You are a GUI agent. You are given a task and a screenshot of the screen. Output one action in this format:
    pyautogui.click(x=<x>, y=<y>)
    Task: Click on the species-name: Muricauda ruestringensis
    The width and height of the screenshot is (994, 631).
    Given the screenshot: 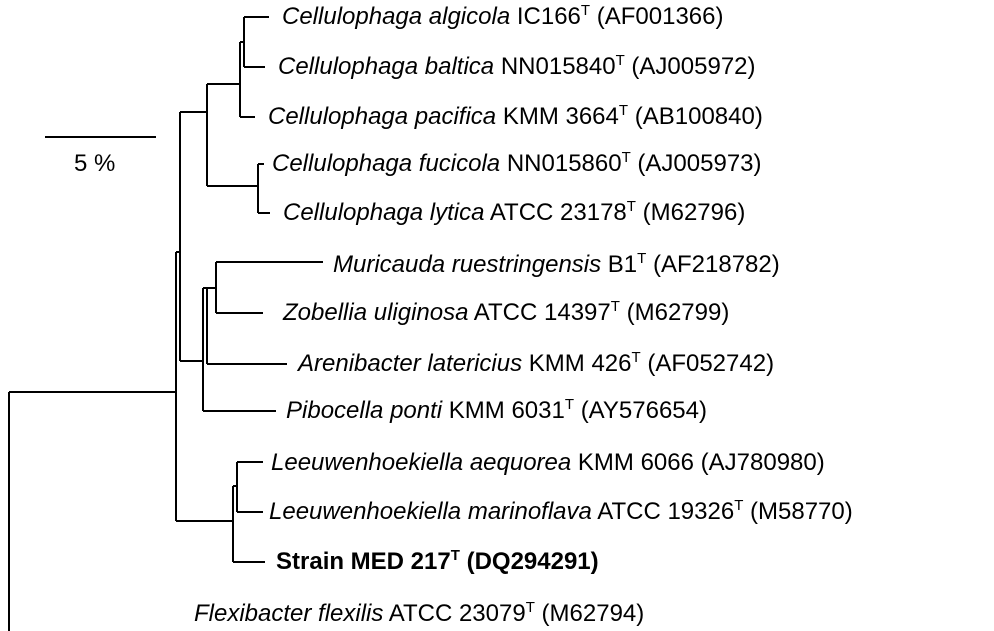 What is the action you would take?
    pyautogui.click(x=467, y=264)
    